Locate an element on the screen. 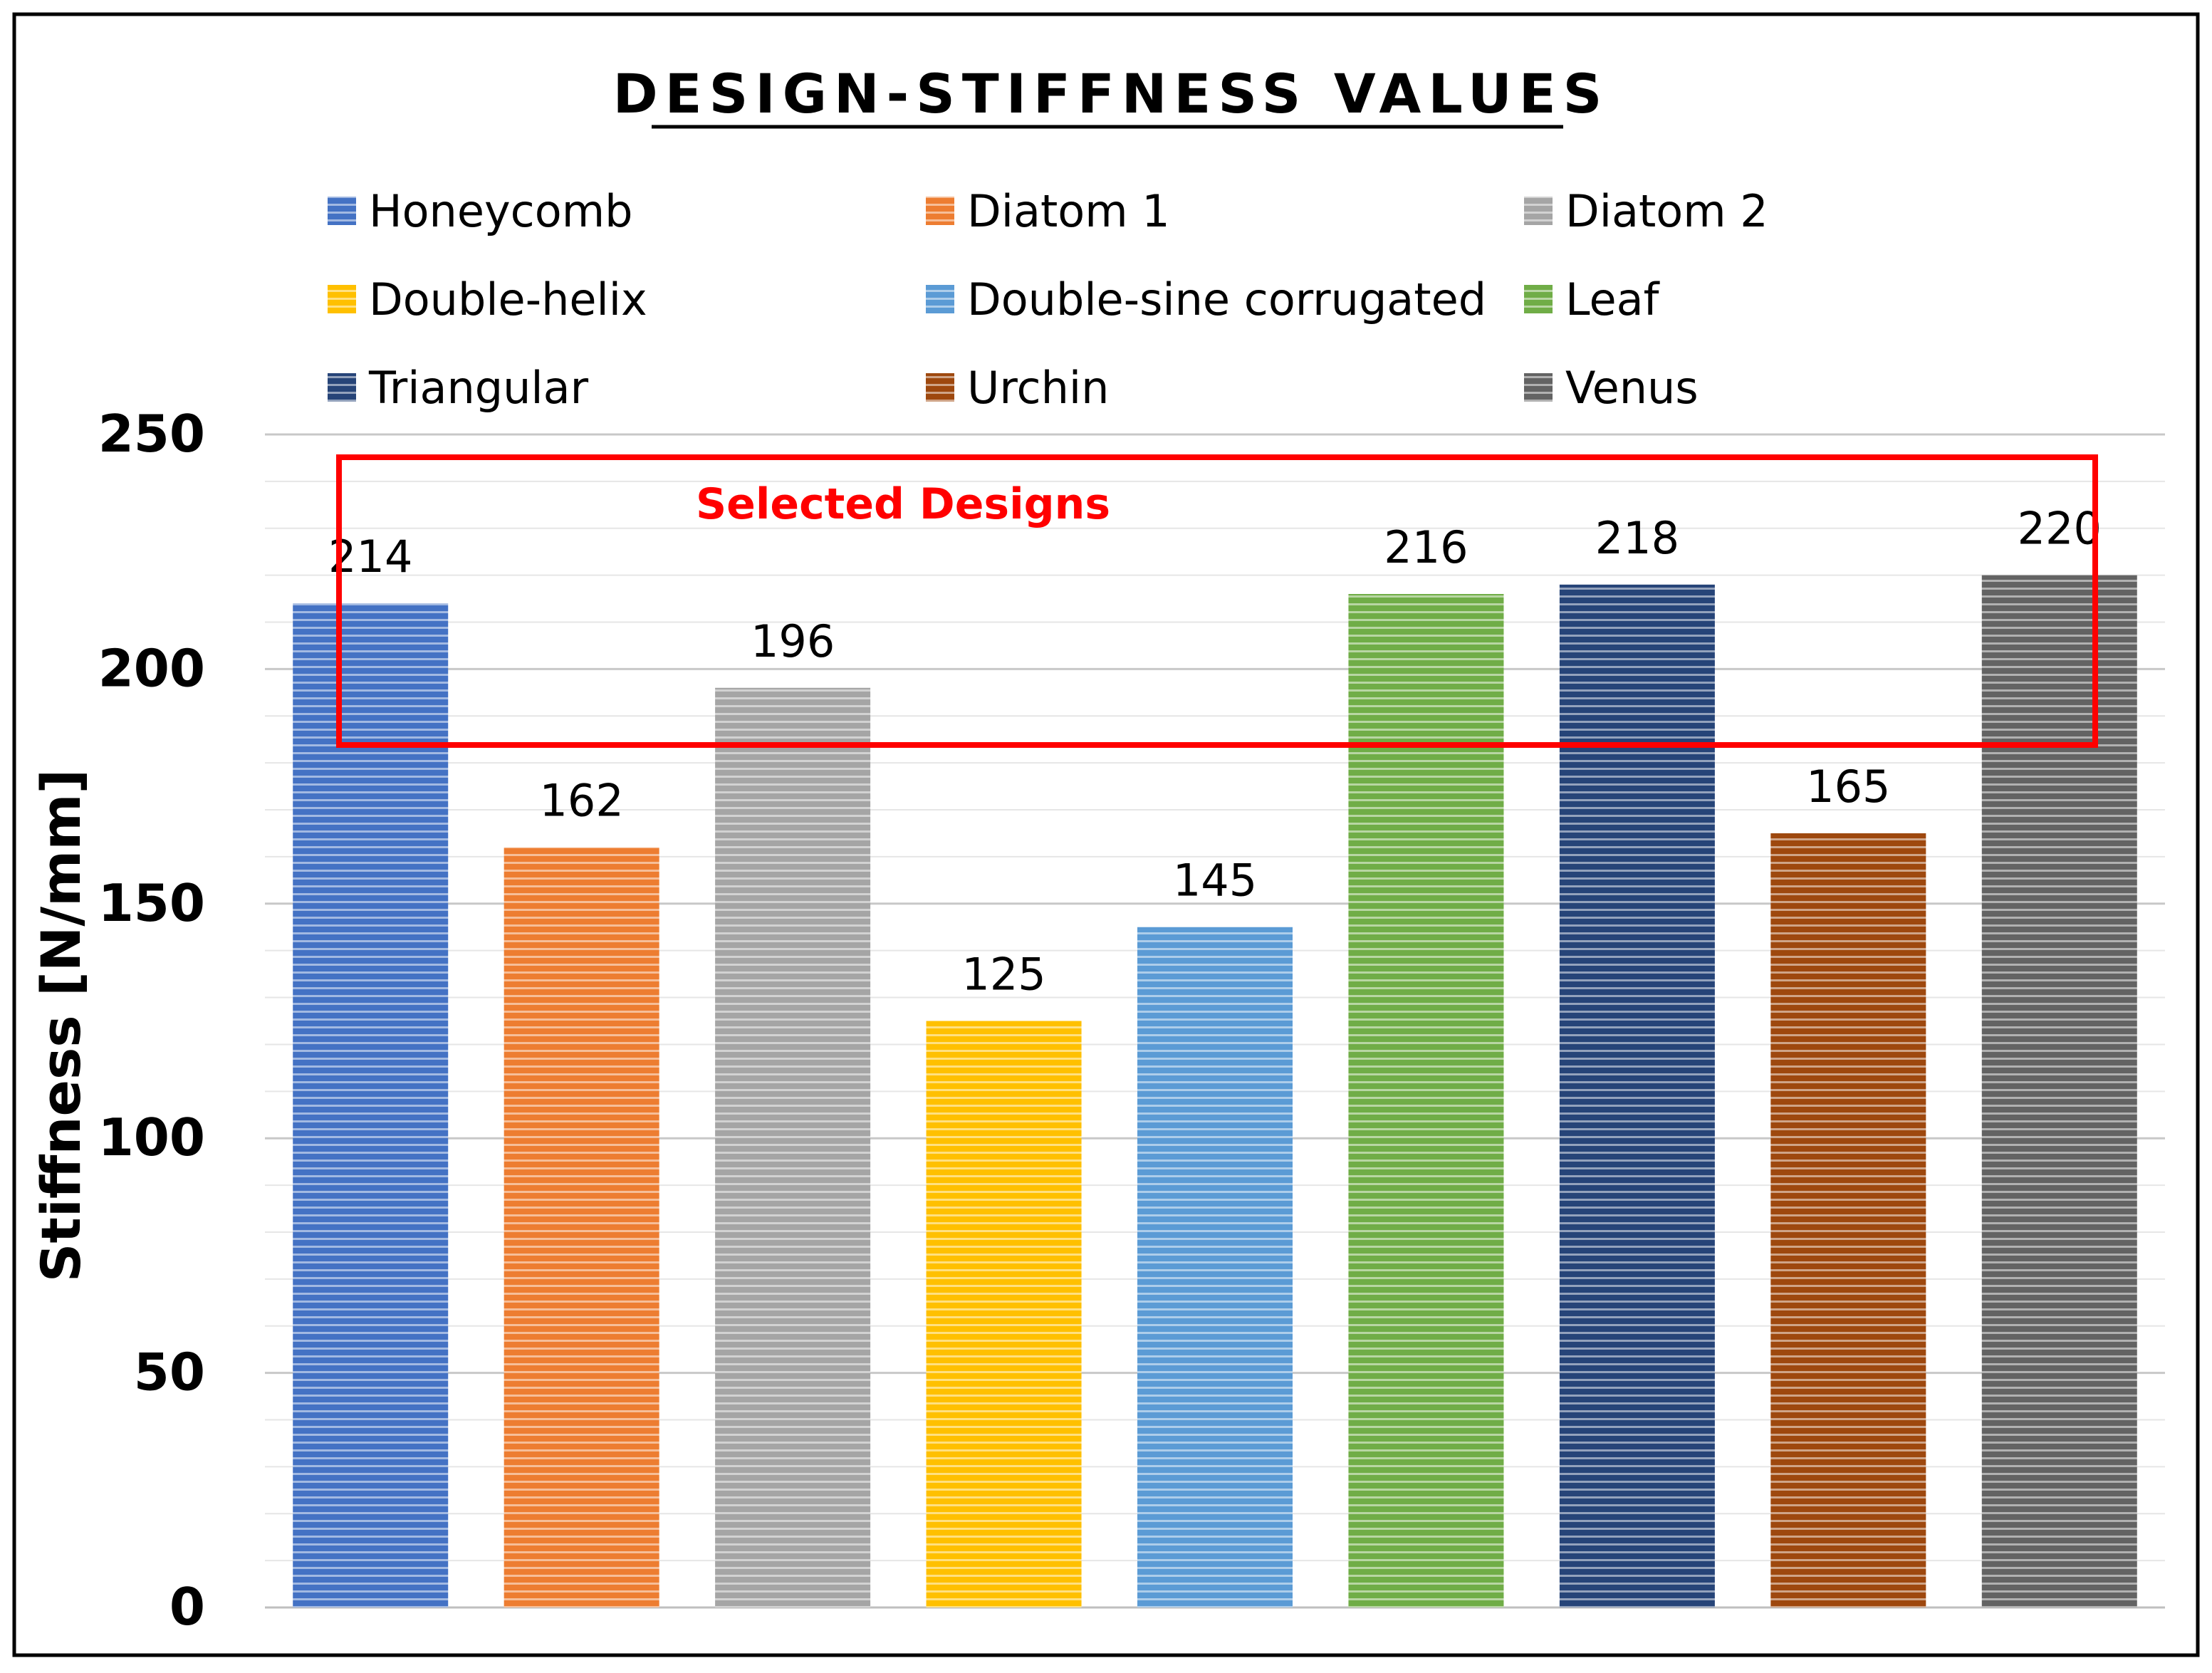 This screenshot has height=1673, width=2212. y-axis: 0 50 100 150 200 250 is located at coordinates (151, 1021).